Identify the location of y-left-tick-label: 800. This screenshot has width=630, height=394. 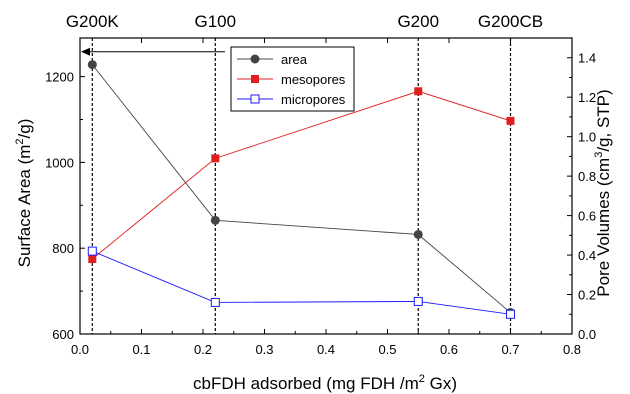
(63, 248).